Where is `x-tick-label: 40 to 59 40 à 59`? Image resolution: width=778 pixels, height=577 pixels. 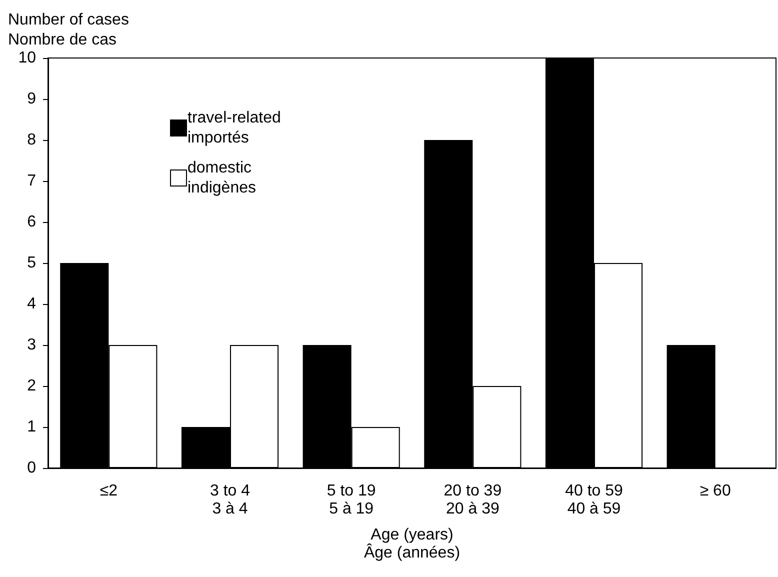
x-tick-label: 40 to 59 40 à 59 is located at coordinates (594, 500).